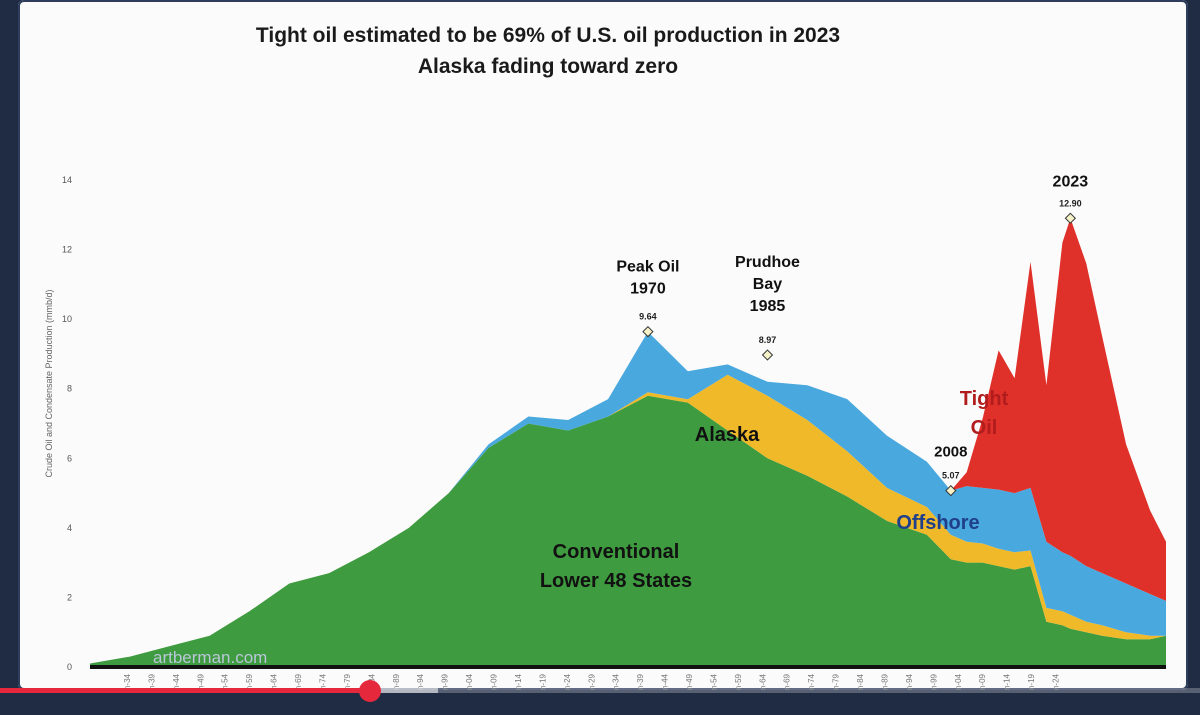  What do you see at coordinates (369, 691) in the screenshot?
I see `scrubber-handle` at bounding box center [369, 691].